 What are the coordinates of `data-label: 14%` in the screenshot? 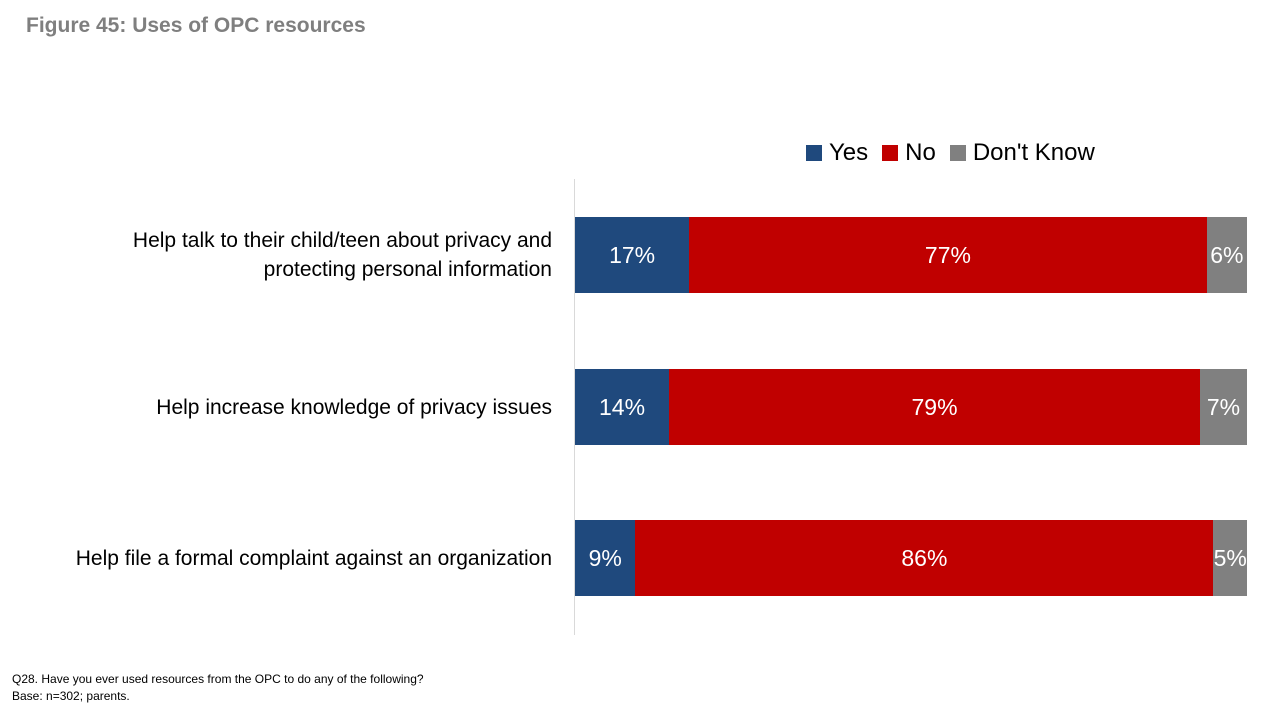 It's located at (622, 406).